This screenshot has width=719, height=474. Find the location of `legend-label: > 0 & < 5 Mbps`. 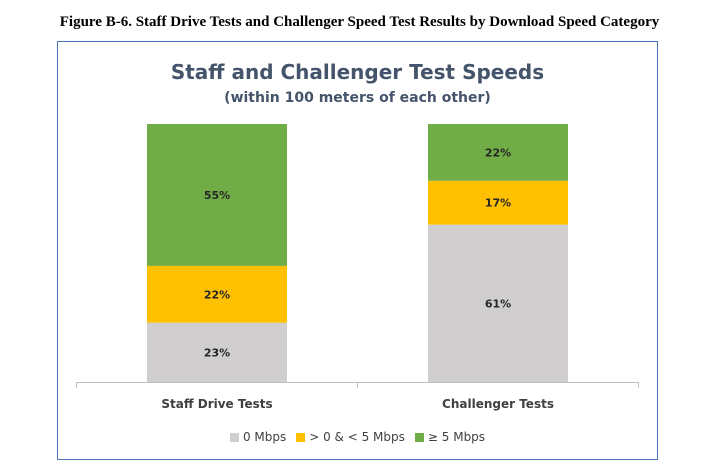

legend-label: > 0 & < 5 Mbps is located at coordinates (357, 437).